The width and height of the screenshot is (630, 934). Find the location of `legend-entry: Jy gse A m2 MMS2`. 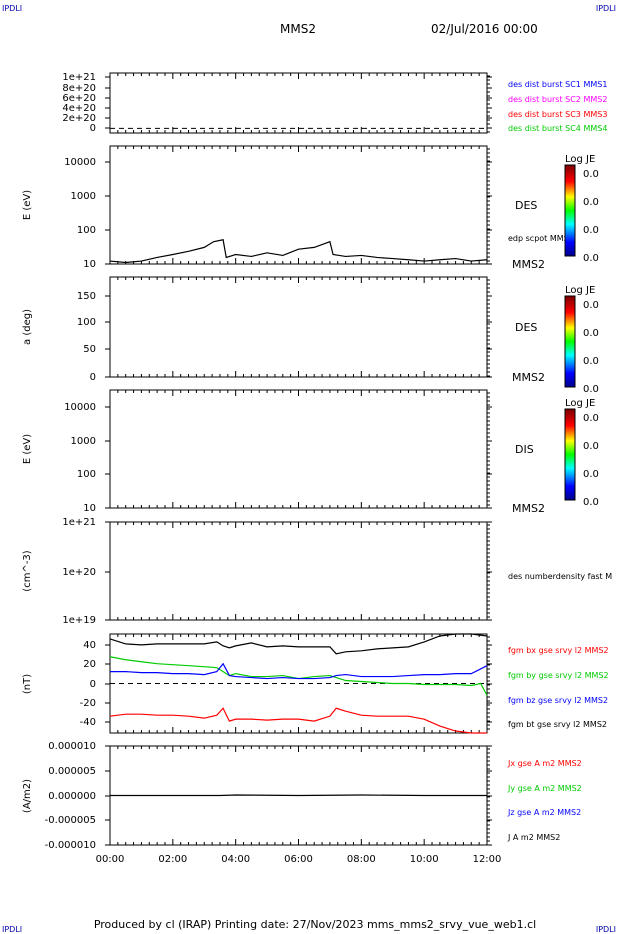

legend-entry: Jy gse A m2 MMS2 is located at coordinates (544, 788).